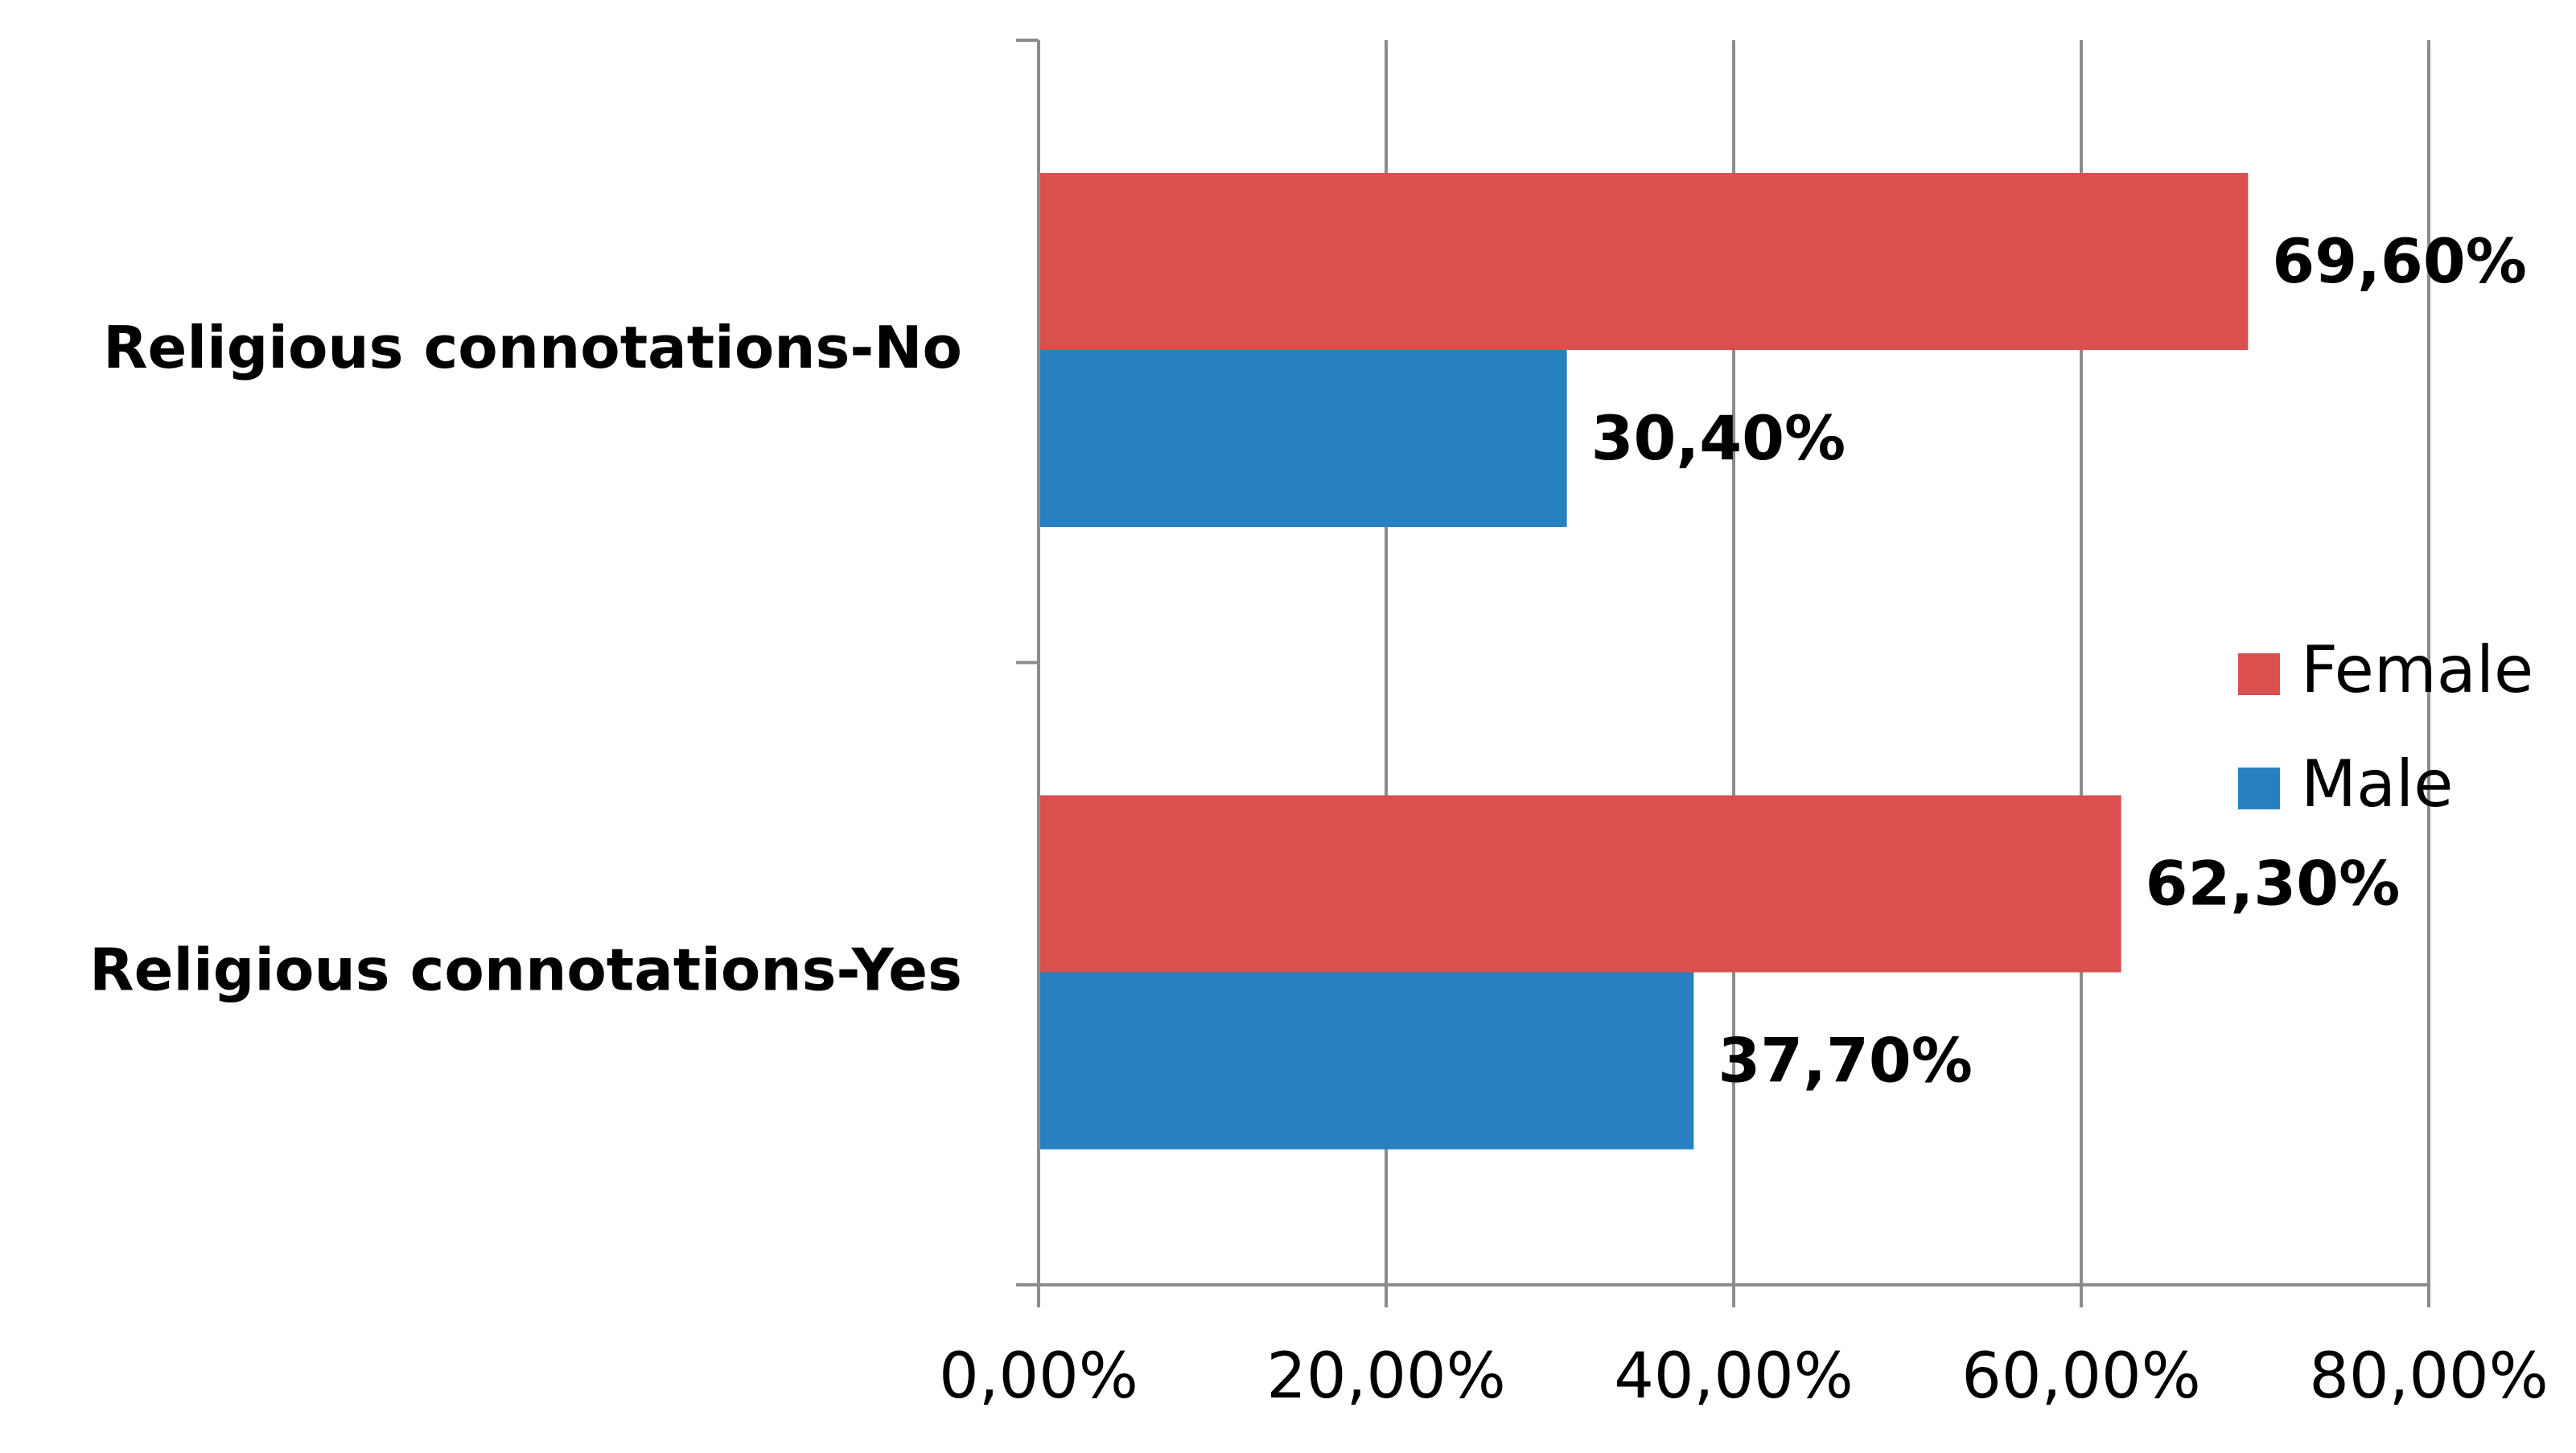 This screenshot has width=2576, height=1453. I want to click on legend-label-male: Male, so click(2377, 784).